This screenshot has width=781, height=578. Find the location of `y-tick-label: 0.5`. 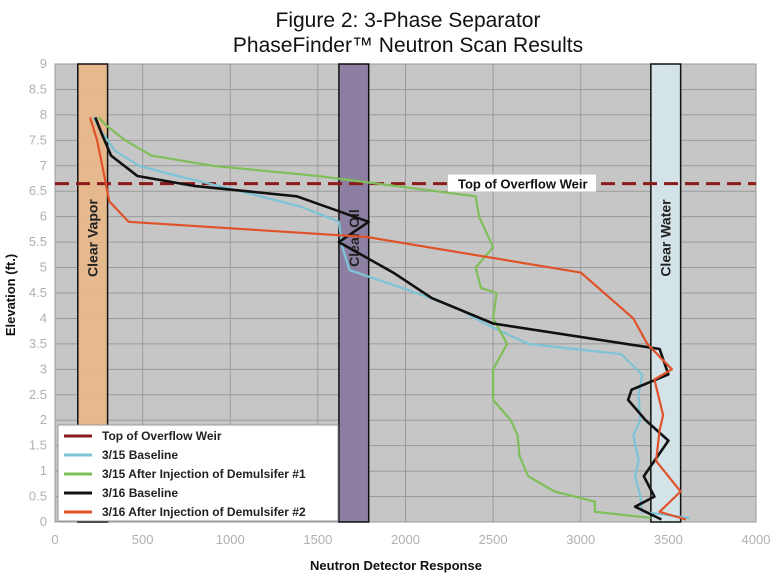

y-tick-label: 0.5 is located at coordinates (38, 496).